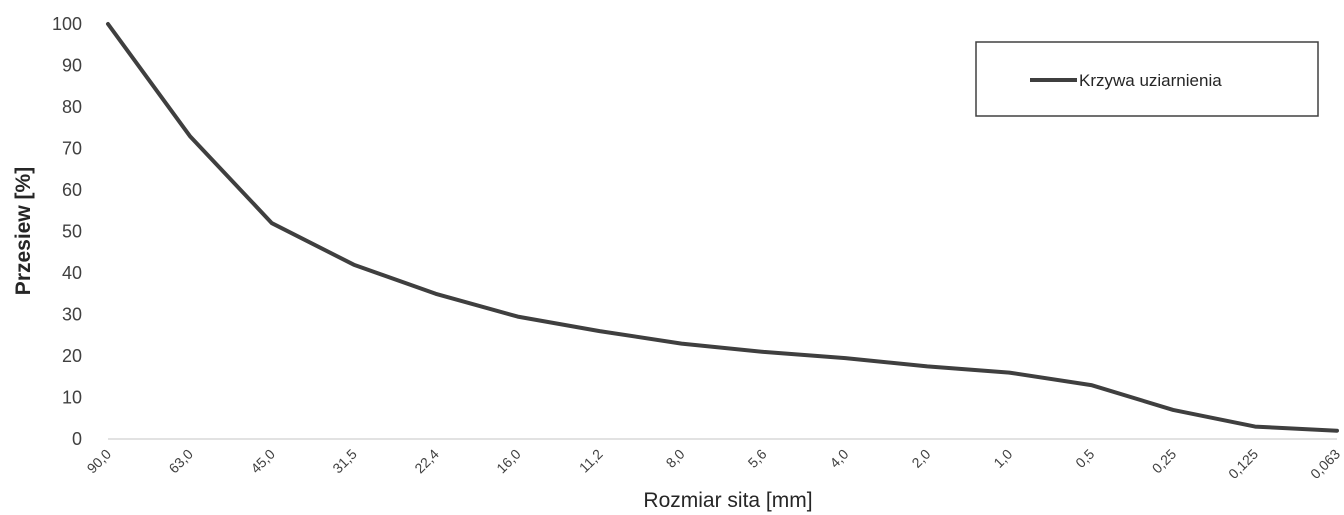 This screenshot has width=1344, height=515. I want to click on y-tick-label: 60, so click(72, 190).